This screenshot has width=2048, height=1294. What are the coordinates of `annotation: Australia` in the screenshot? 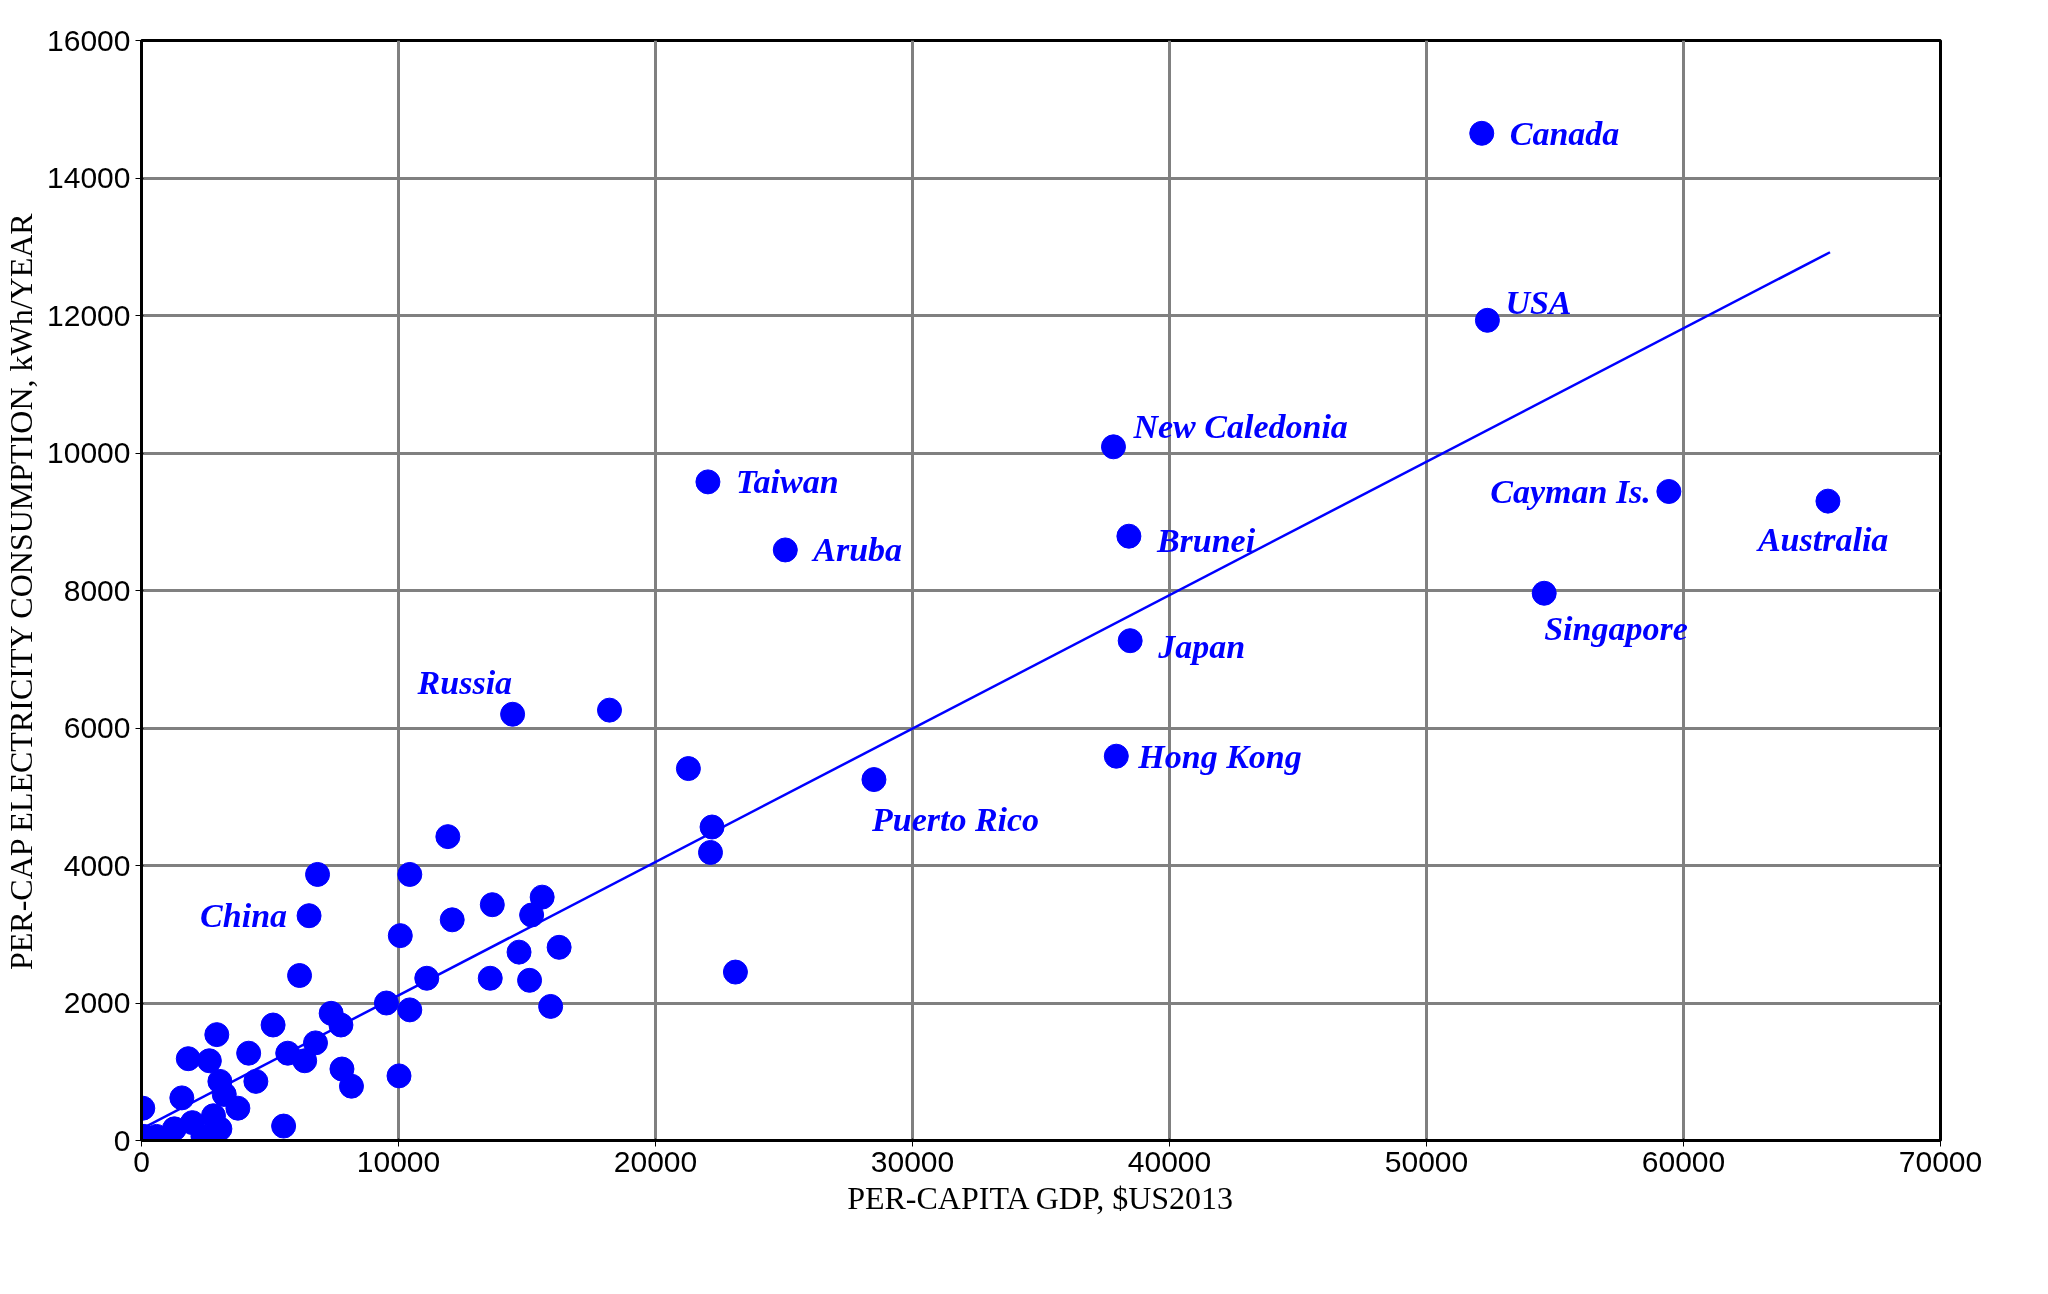 It's located at (1822, 539).